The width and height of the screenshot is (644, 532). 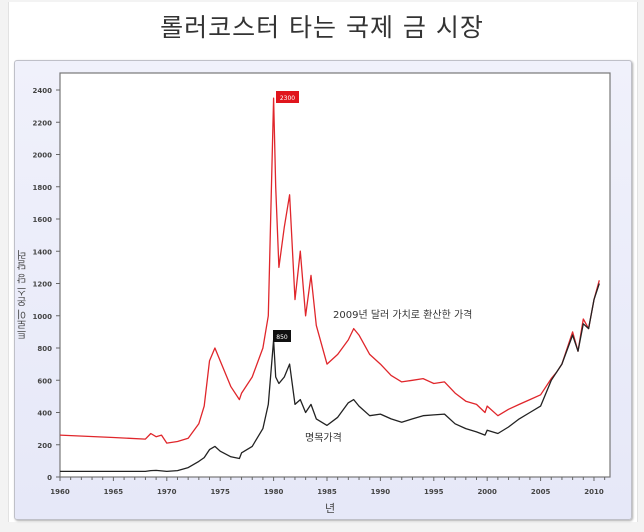 I want to click on page-title: 롤러코스터 타는 국제 금 시장, so click(x=322, y=27).